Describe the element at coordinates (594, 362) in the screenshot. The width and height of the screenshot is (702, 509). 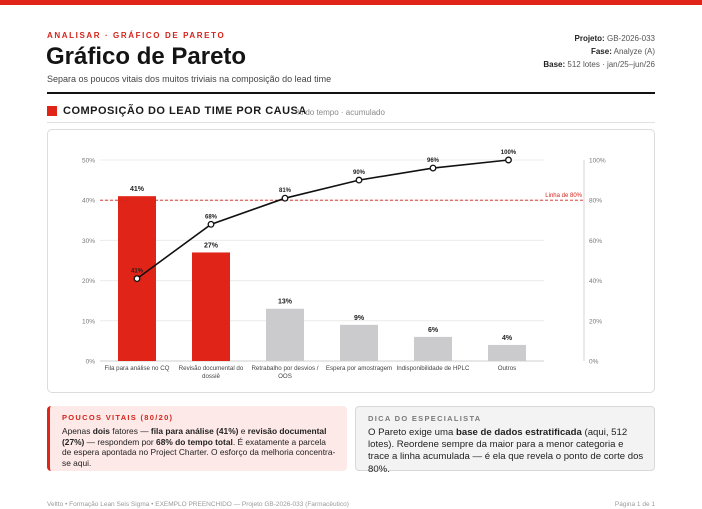
I see `y2-tick-label: 0%` at that location.